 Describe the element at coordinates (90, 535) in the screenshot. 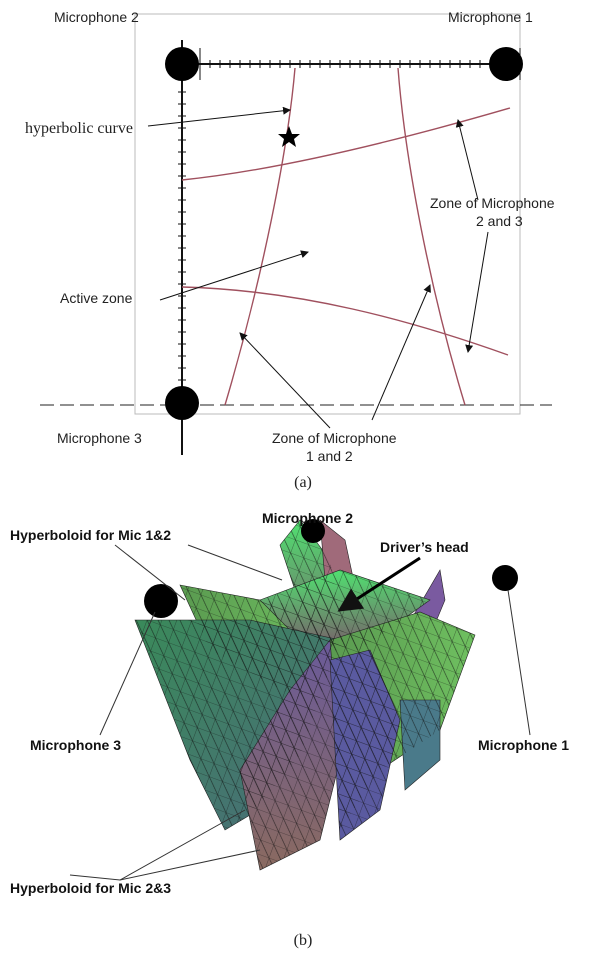

I see `label: Hyperboloid for Mic 1&2` at that location.